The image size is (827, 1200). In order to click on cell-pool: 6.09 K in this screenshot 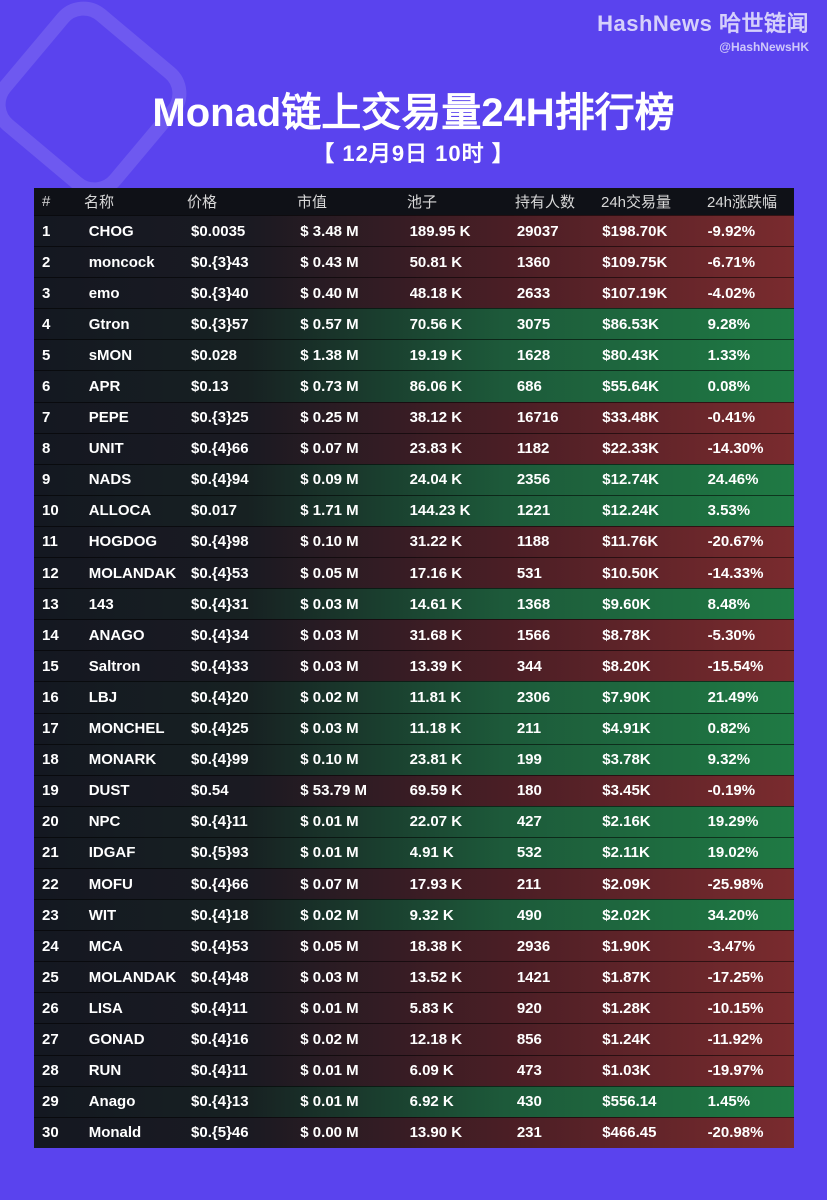, I will do `click(431, 1071)`.